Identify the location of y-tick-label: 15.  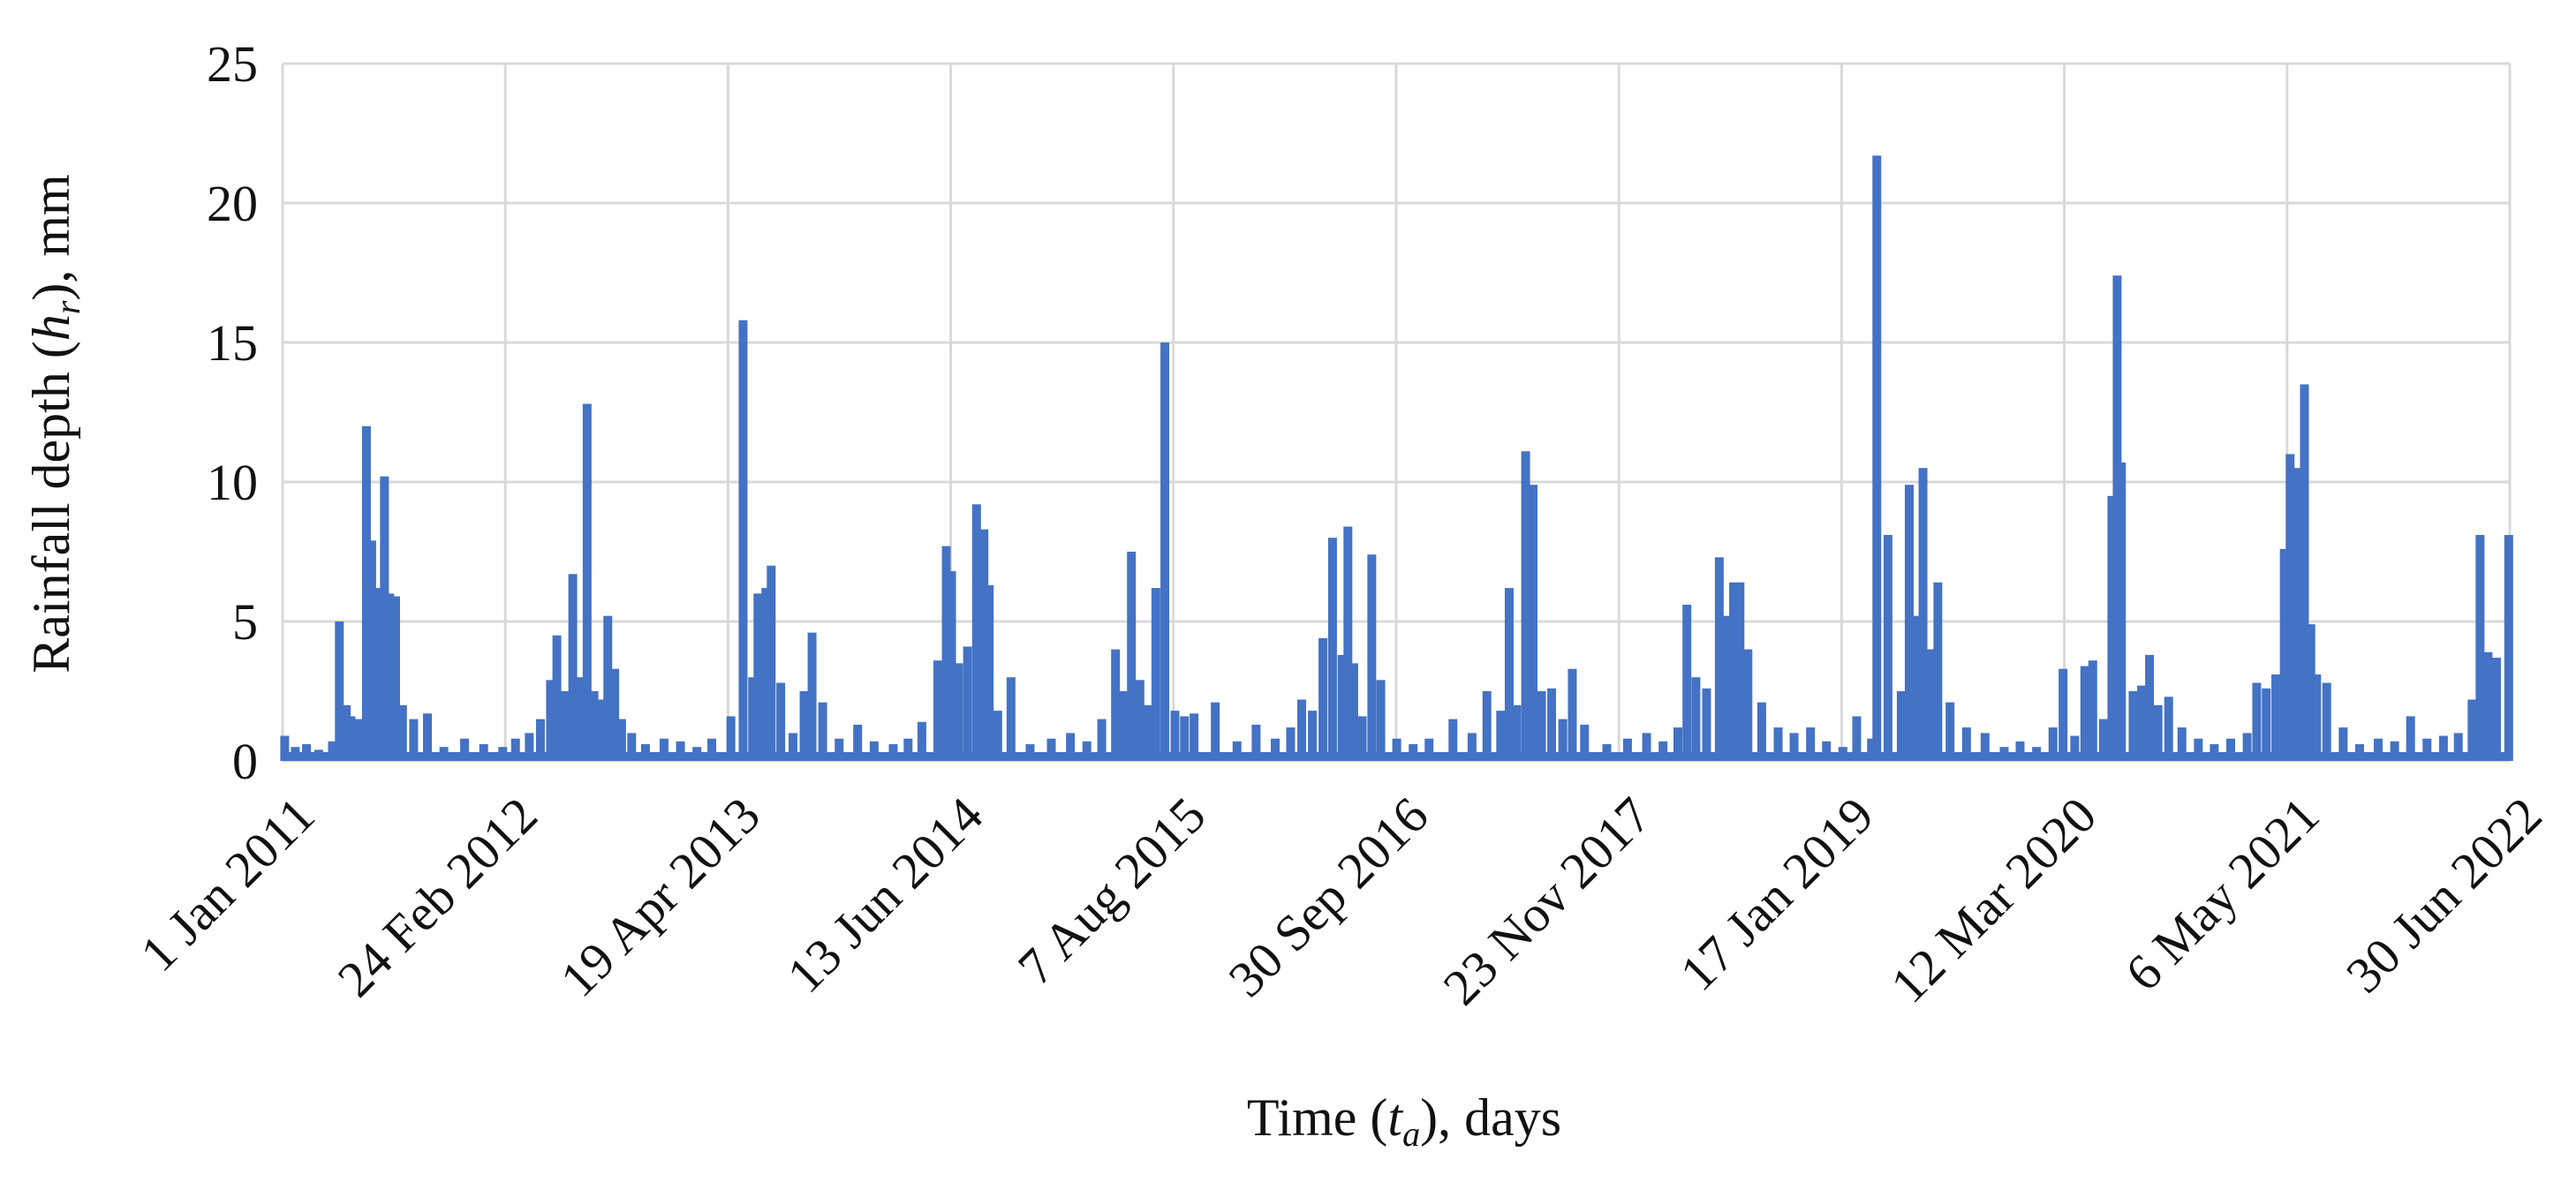
(232, 343).